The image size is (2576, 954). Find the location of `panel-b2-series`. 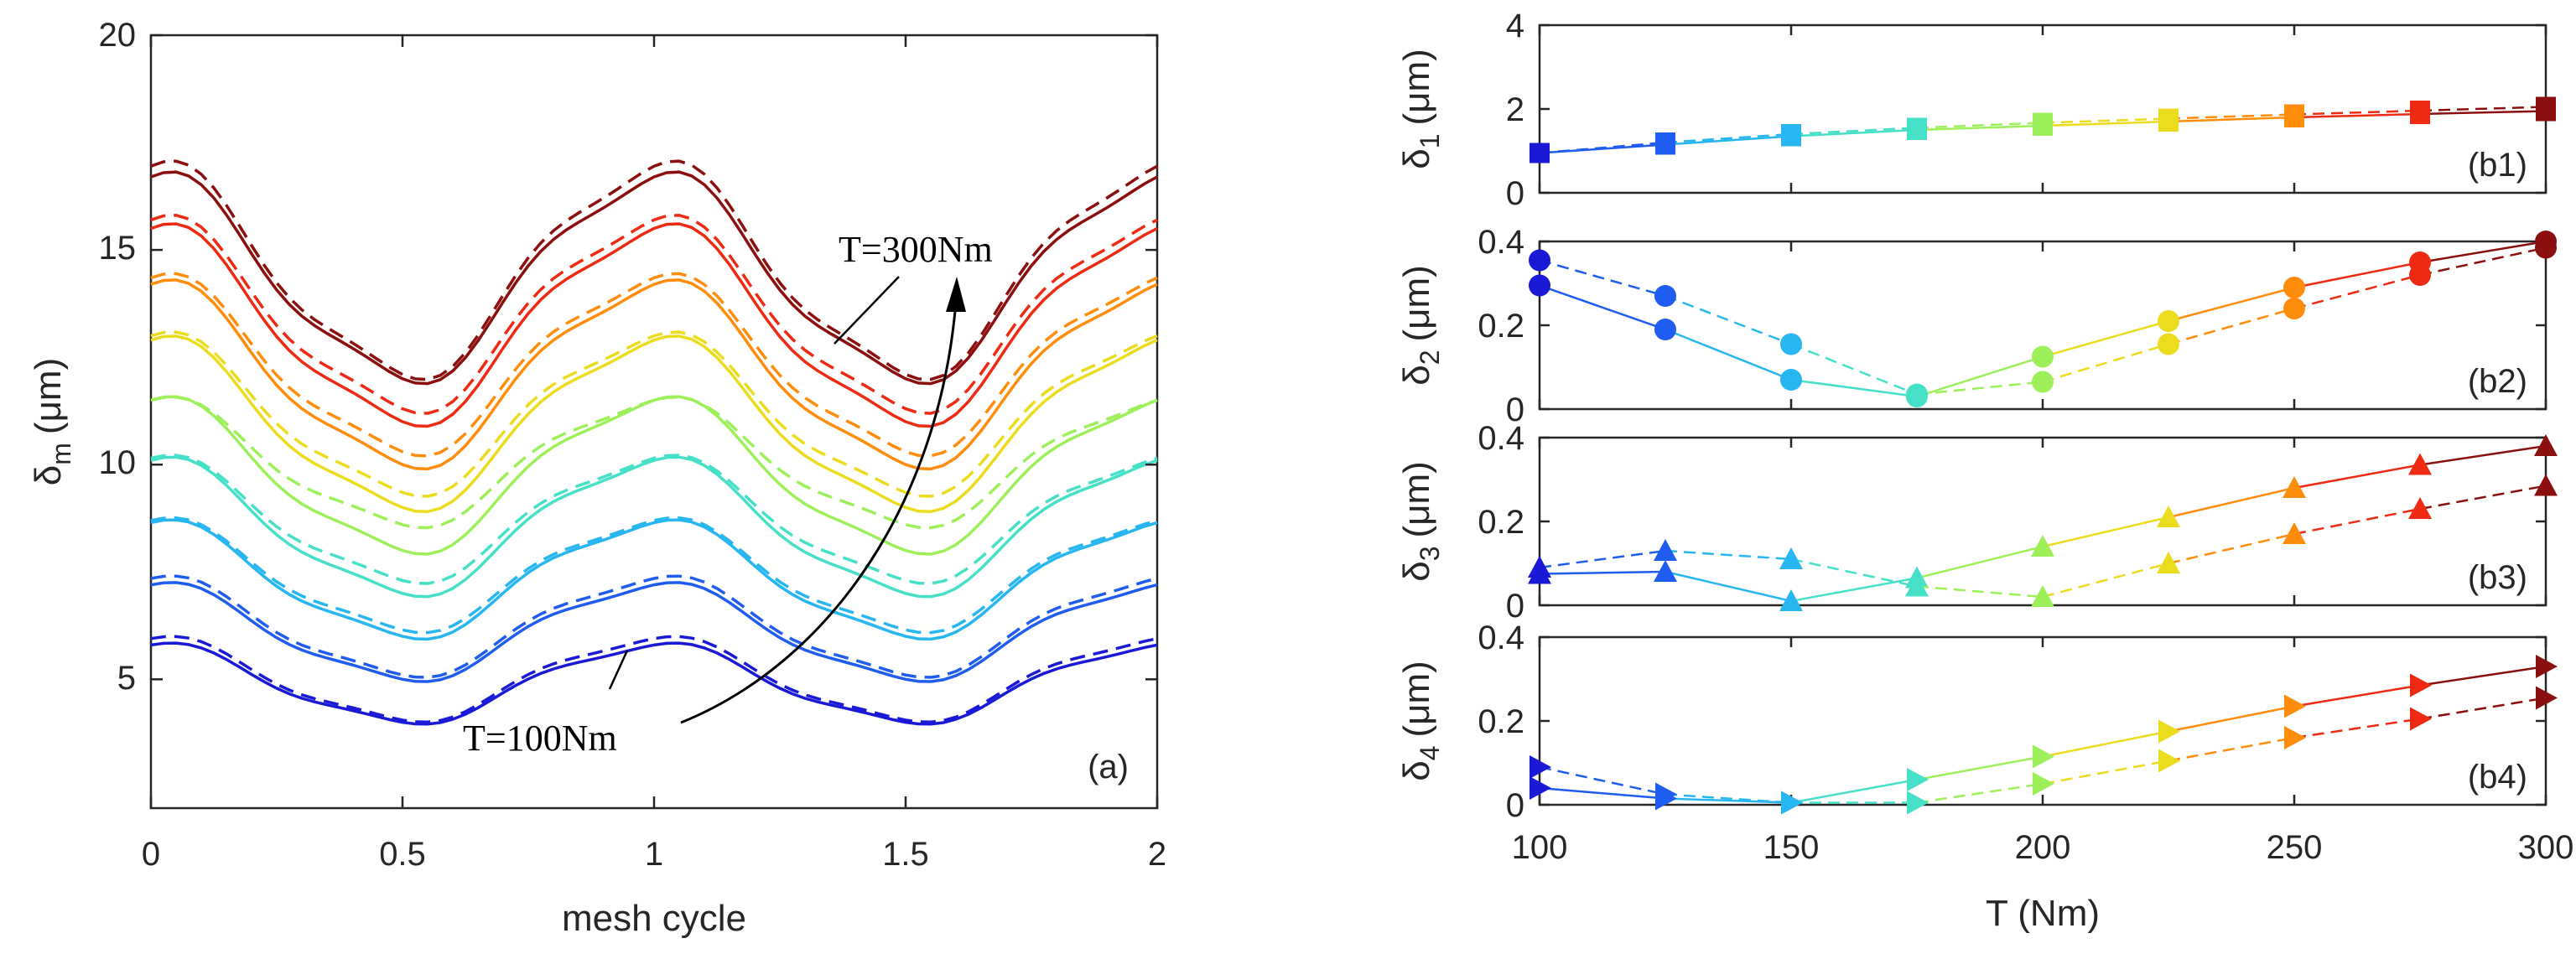

panel-b2-series is located at coordinates (2043, 321).